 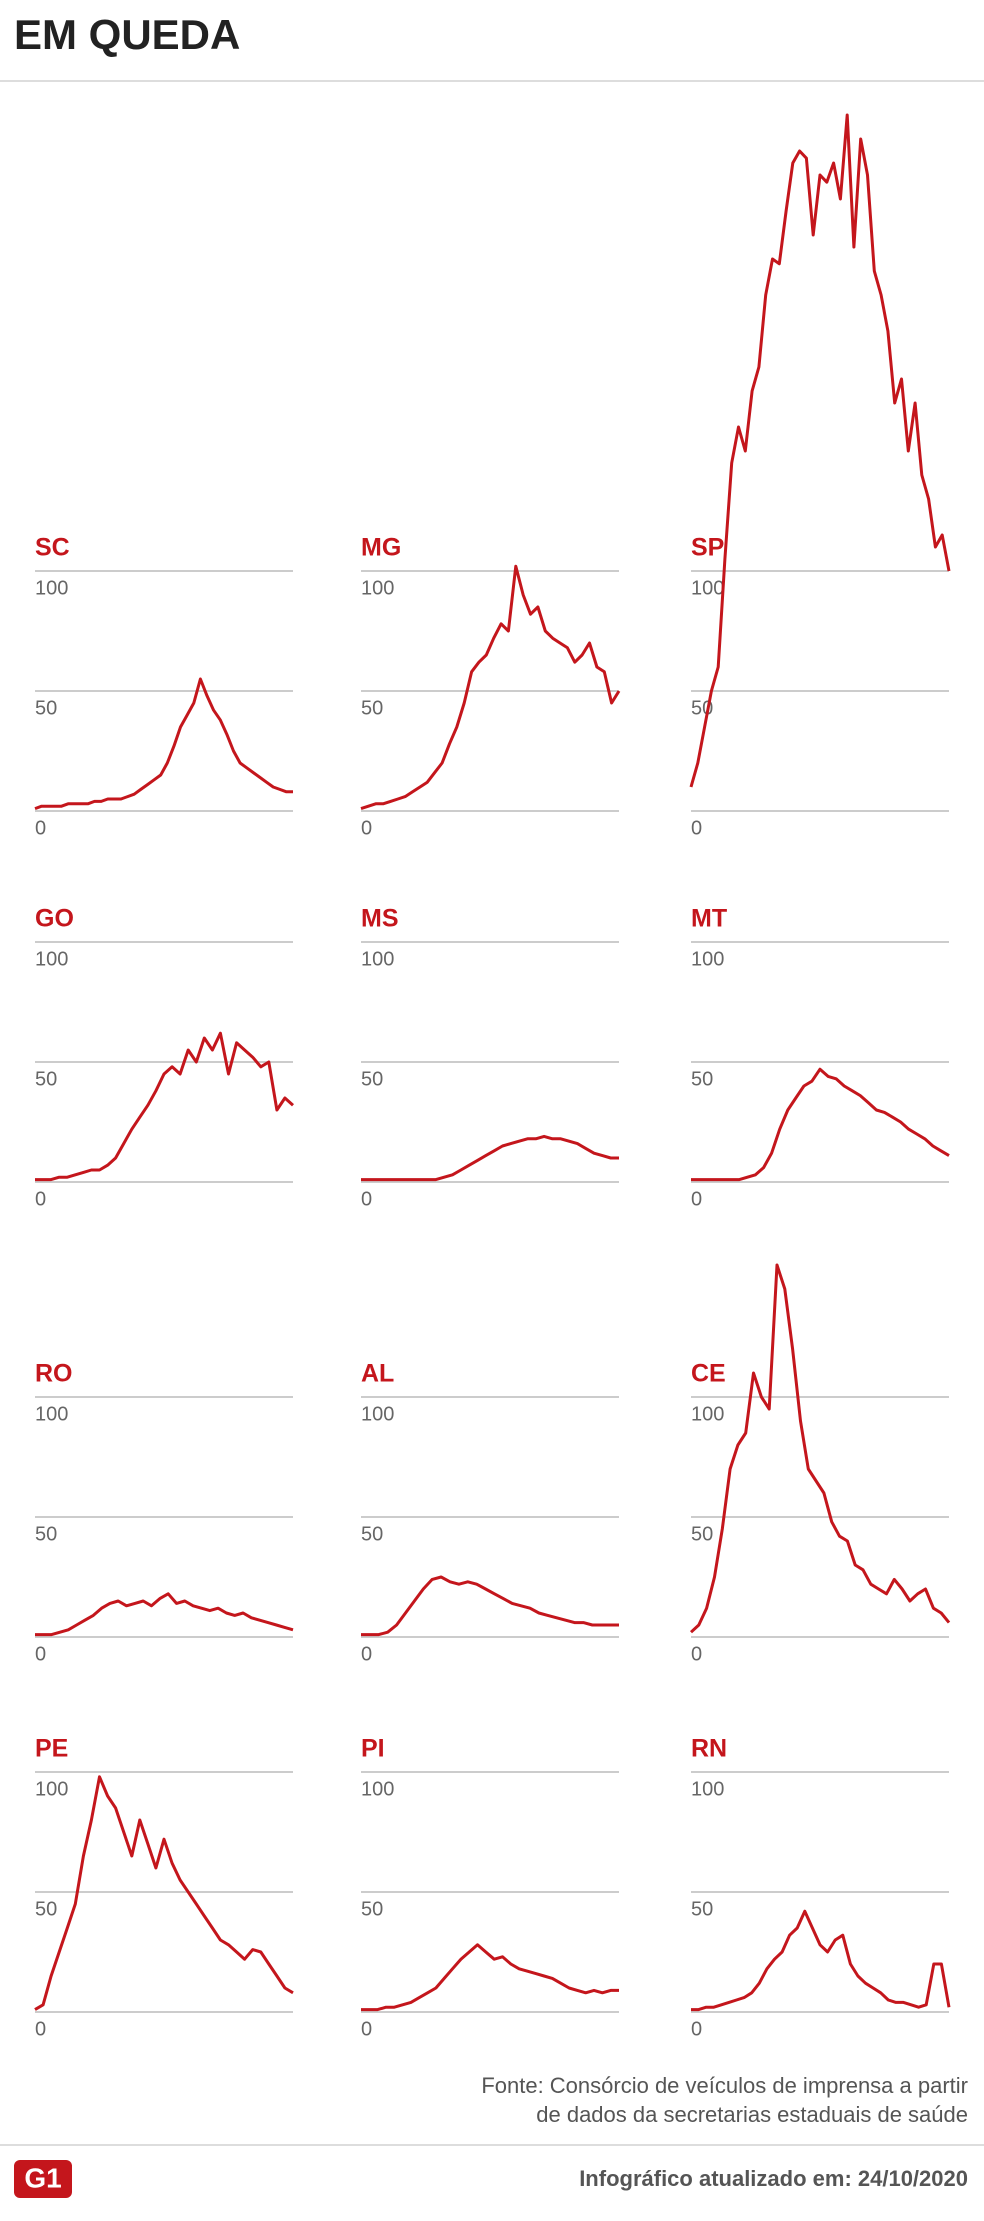 I want to click on state-label: RN, so click(x=709, y=1749).